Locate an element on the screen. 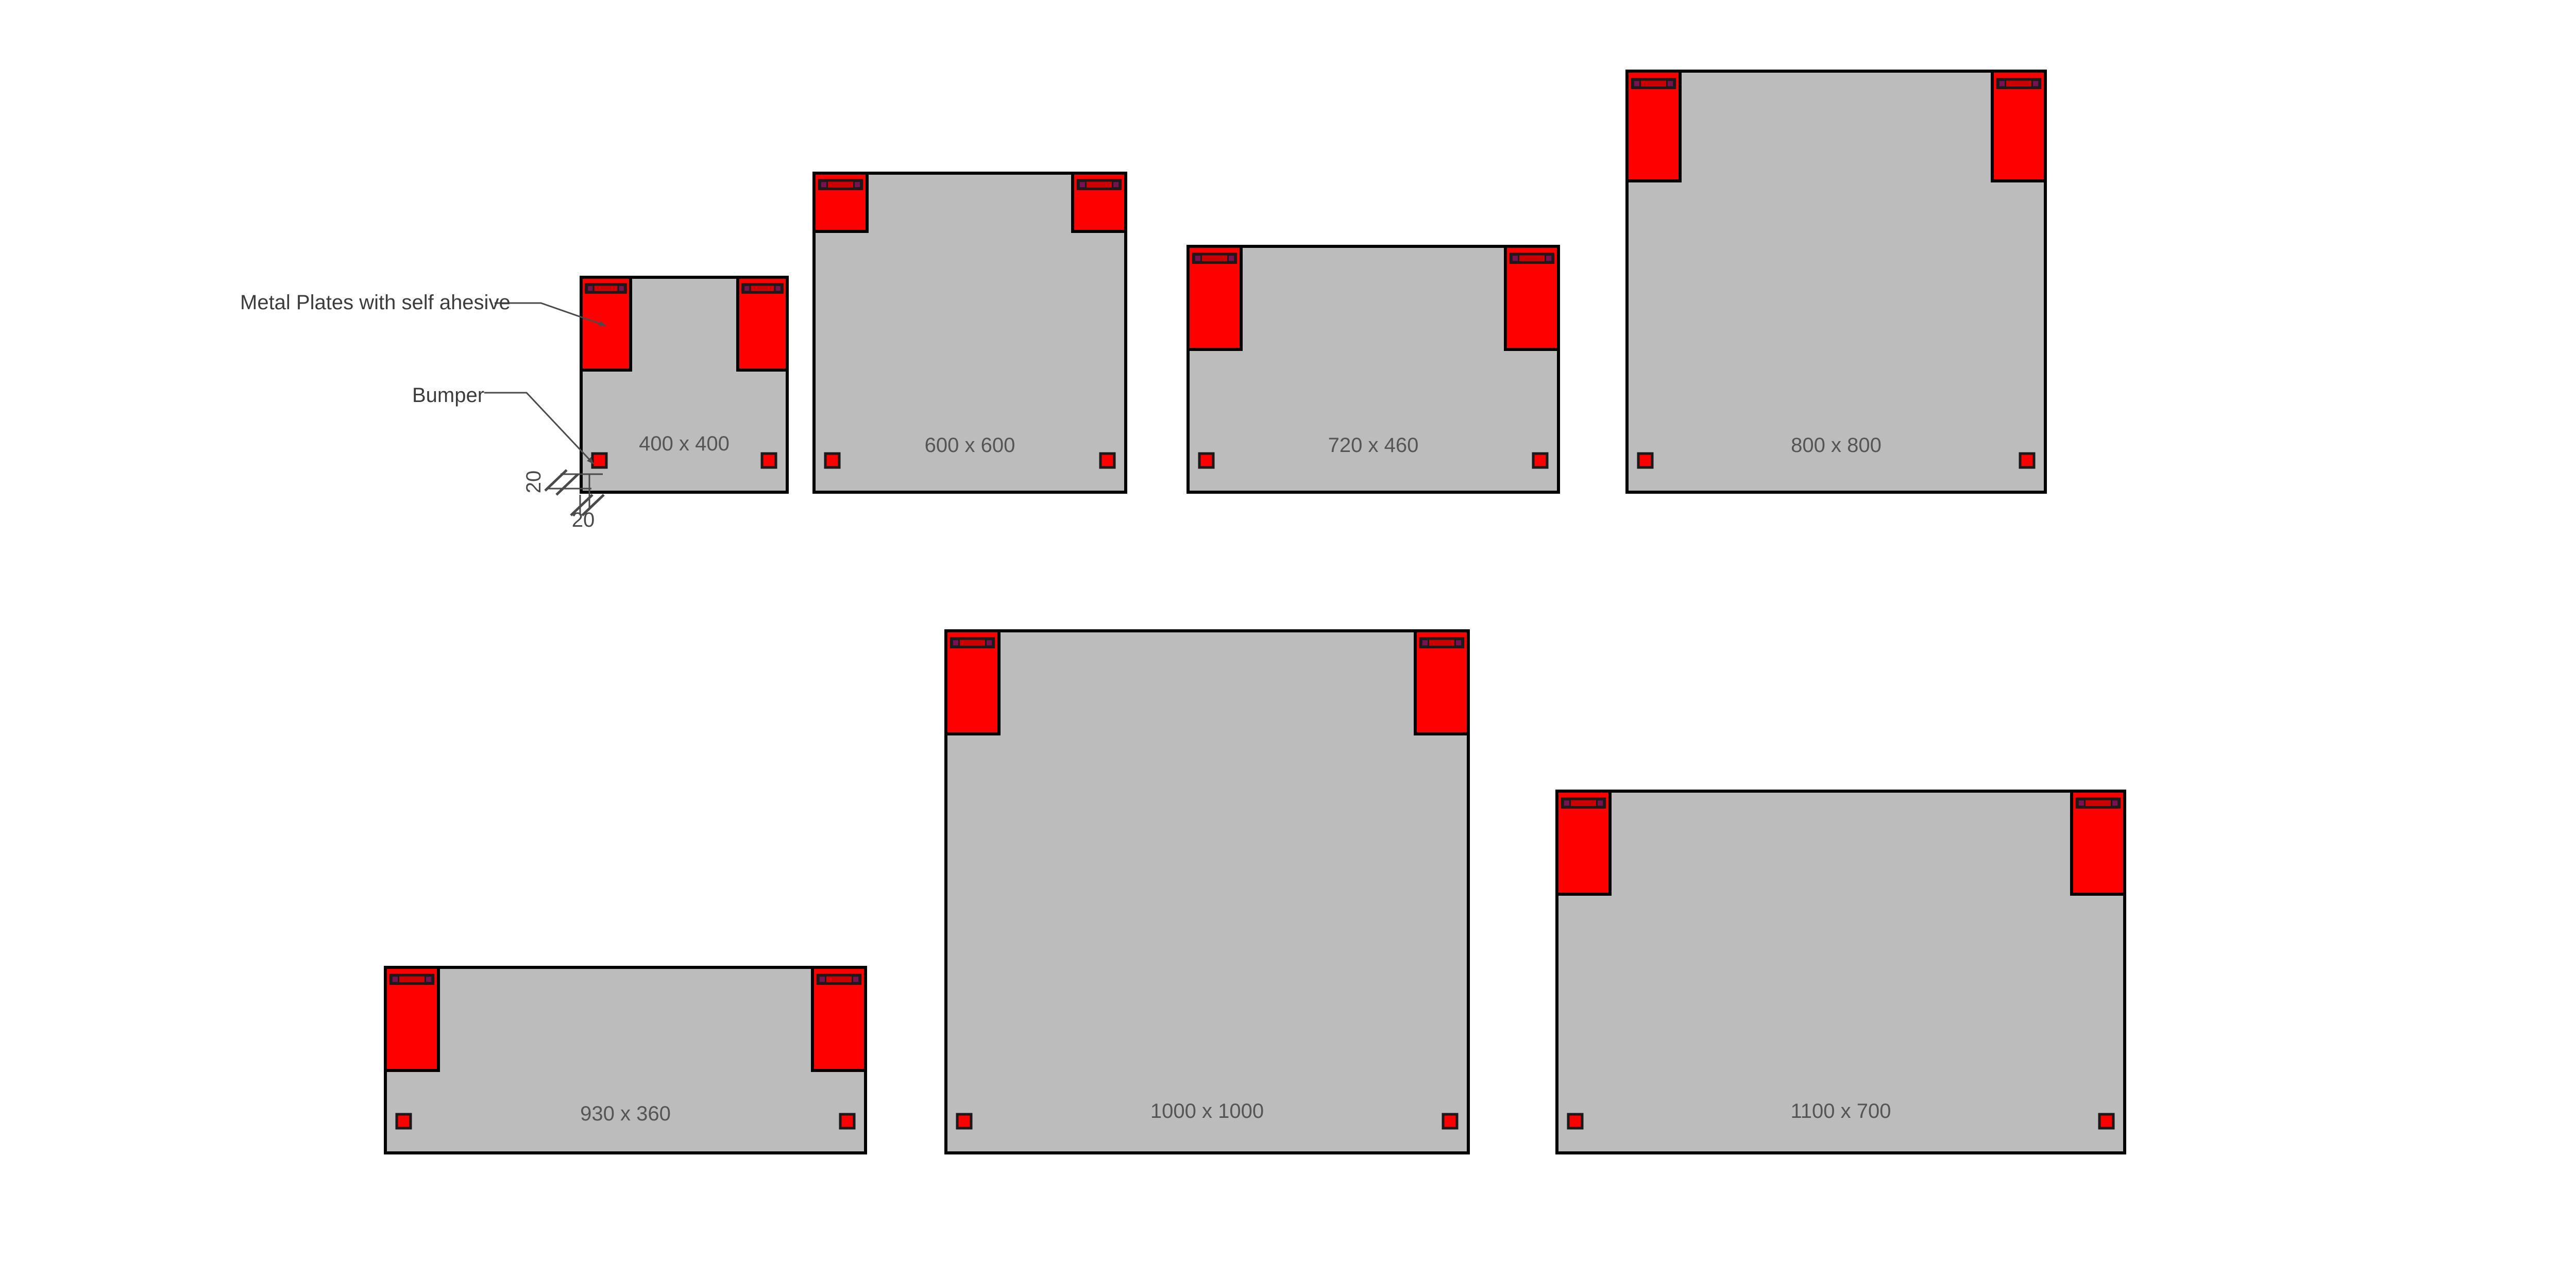 The height and width of the screenshot is (1273, 2576). panel-size-label: 600 x 600 is located at coordinates (970, 445).